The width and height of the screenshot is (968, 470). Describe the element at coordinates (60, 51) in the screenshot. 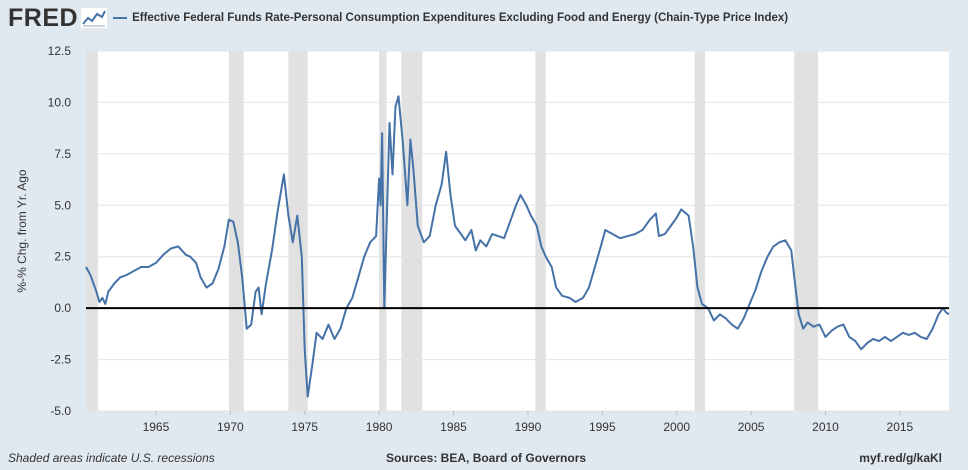

I see `y-tick-label: 12.5` at that location.